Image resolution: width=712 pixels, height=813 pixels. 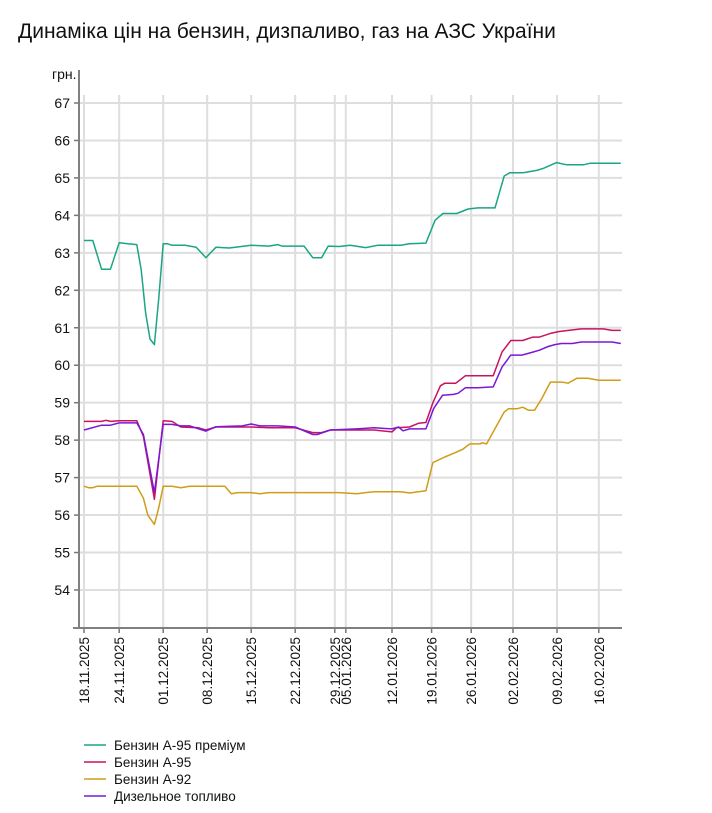 I want to click on legend-label: Бензин А-92, so click(x=152, y=779).